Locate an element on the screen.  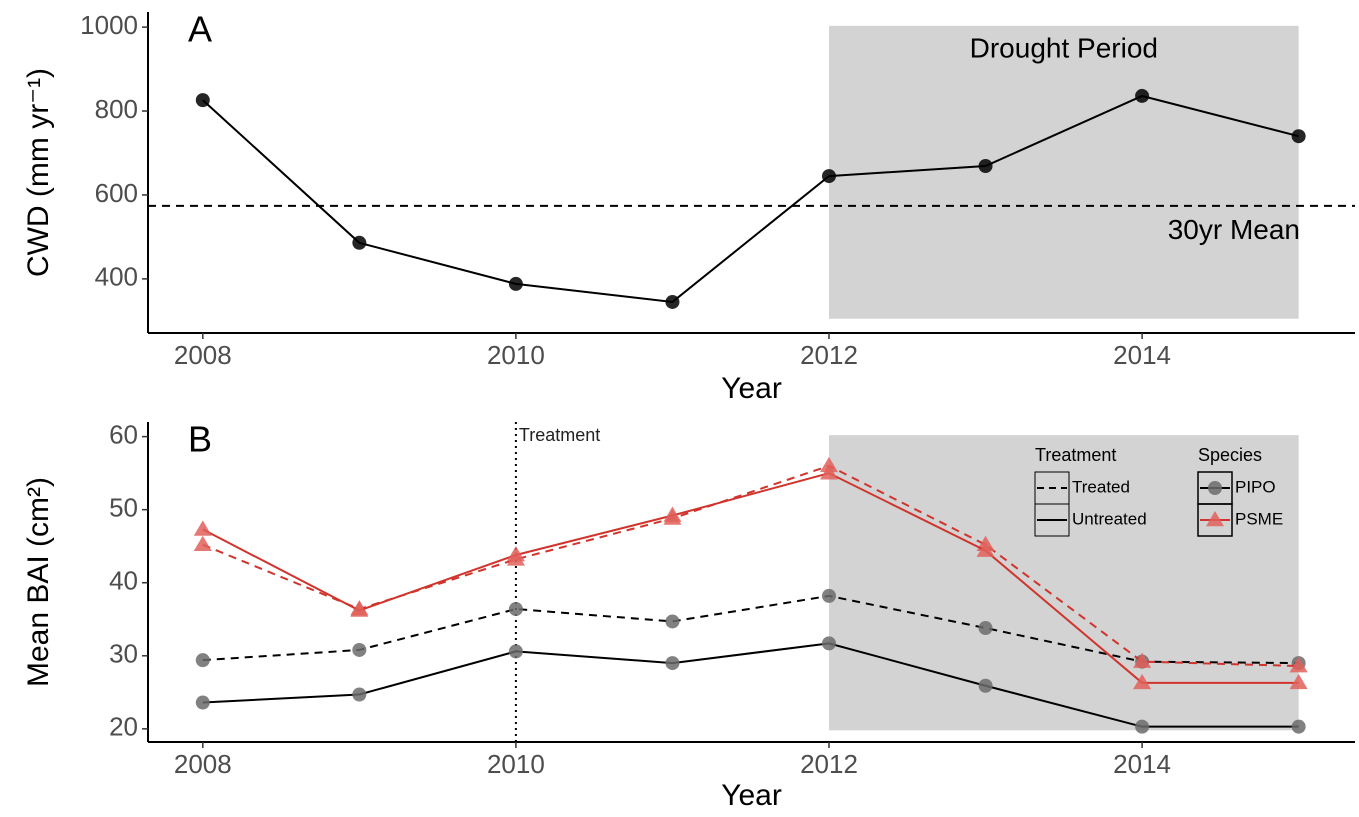
y-tick-label: 60 is located at coordinates (123, 434).